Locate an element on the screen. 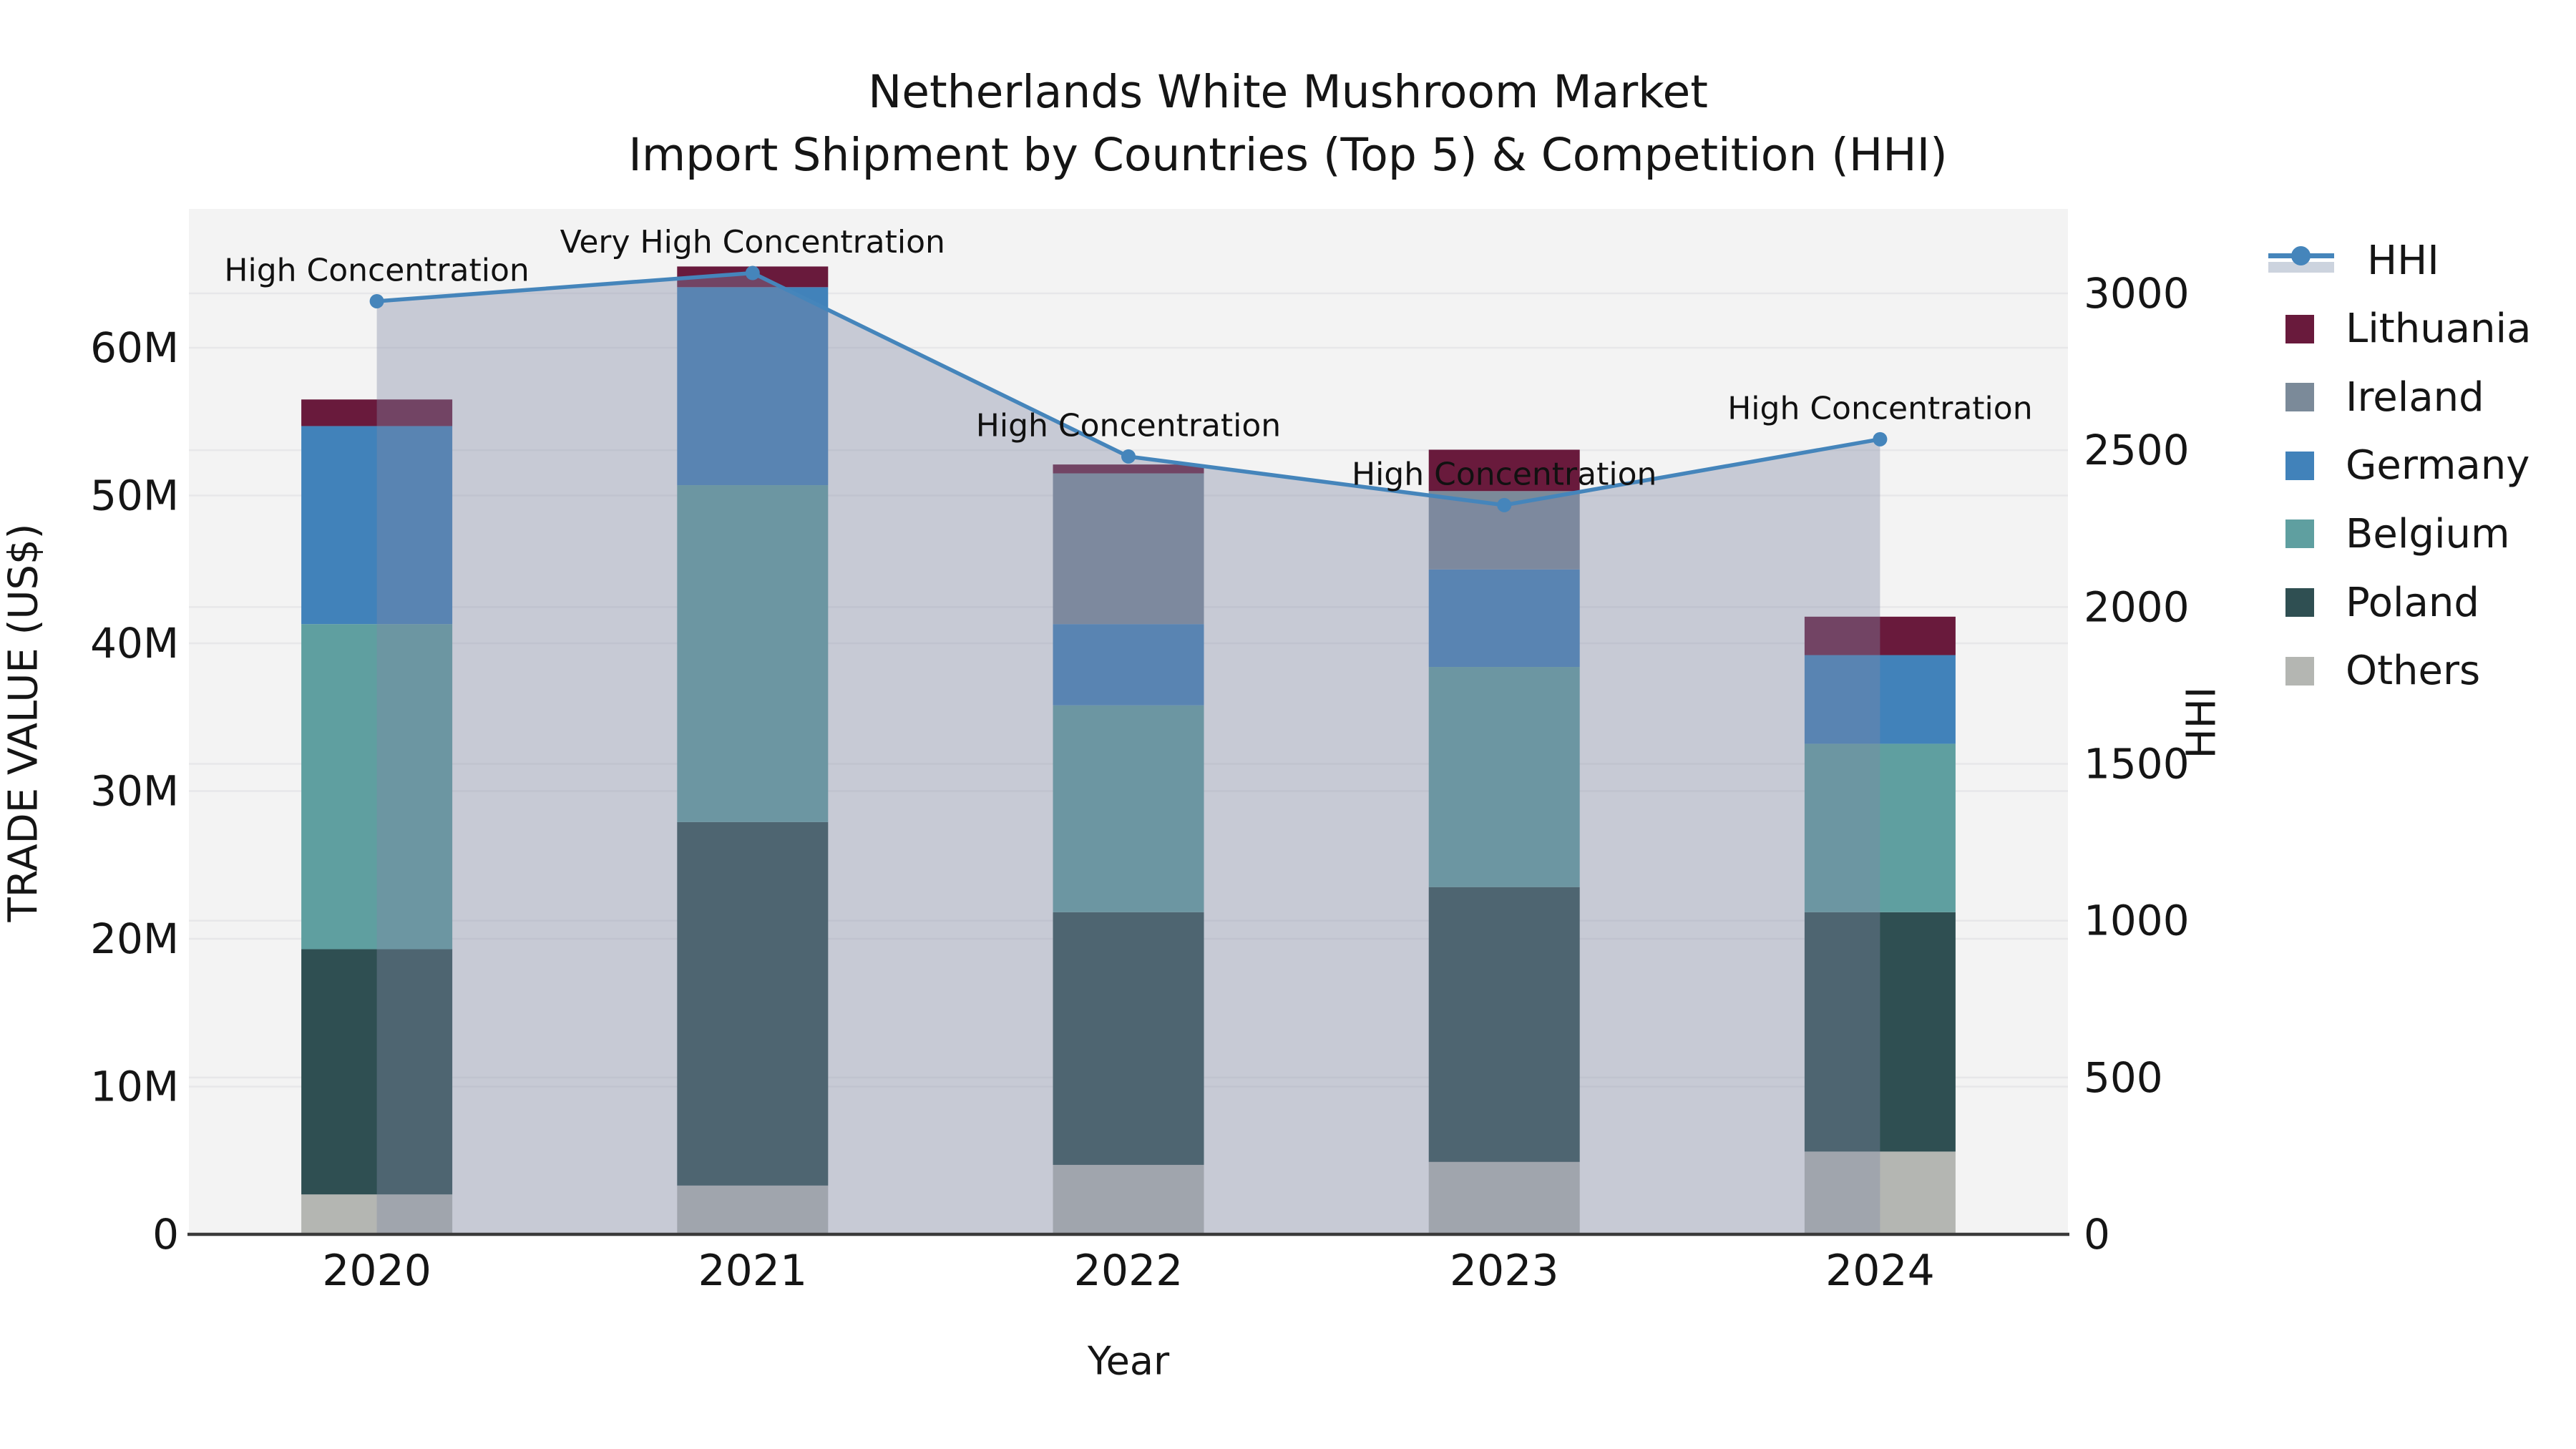 The image size is (2576, 1449). legend-label: Ireland is located at coordinates (2415, 397).